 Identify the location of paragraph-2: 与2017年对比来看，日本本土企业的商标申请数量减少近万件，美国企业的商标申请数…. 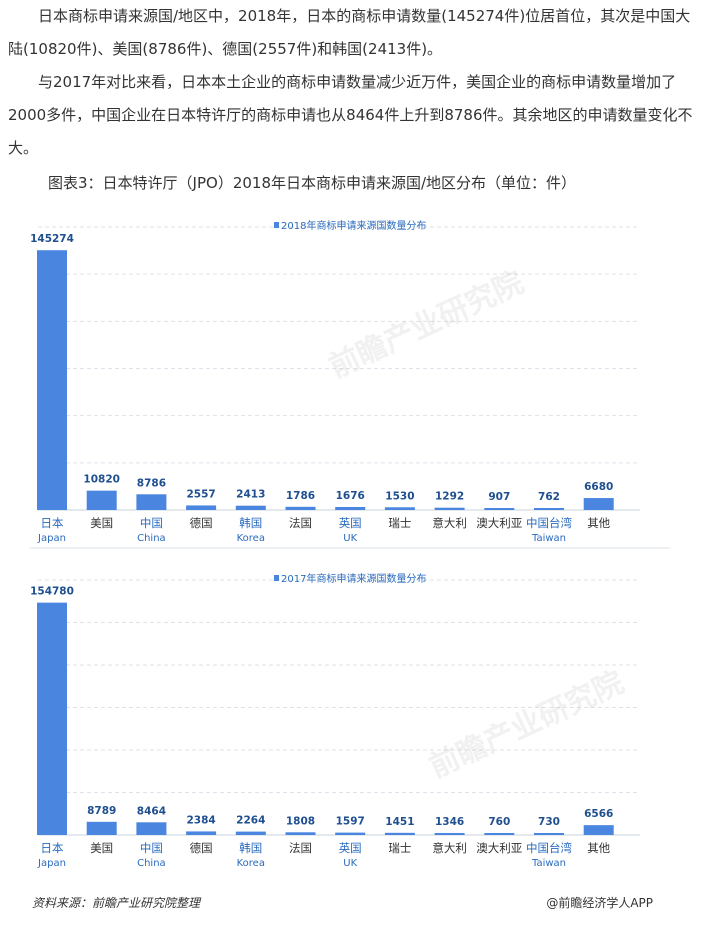
(350, 115).